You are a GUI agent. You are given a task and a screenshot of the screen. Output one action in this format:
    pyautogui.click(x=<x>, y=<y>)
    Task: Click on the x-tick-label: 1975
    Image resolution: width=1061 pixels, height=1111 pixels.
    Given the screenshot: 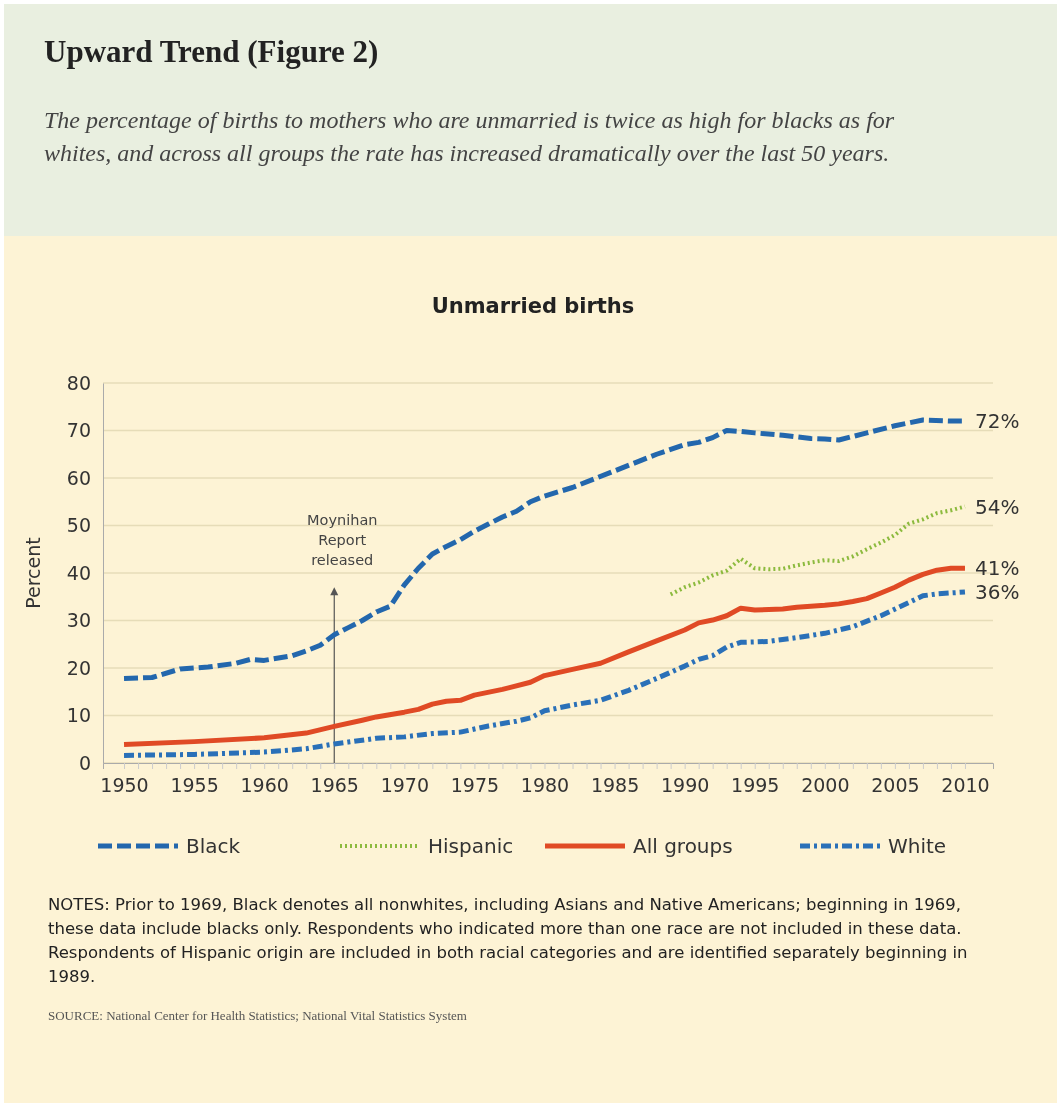 What is the action you would take?
    pyautogui.click(x=475, y=785)
    